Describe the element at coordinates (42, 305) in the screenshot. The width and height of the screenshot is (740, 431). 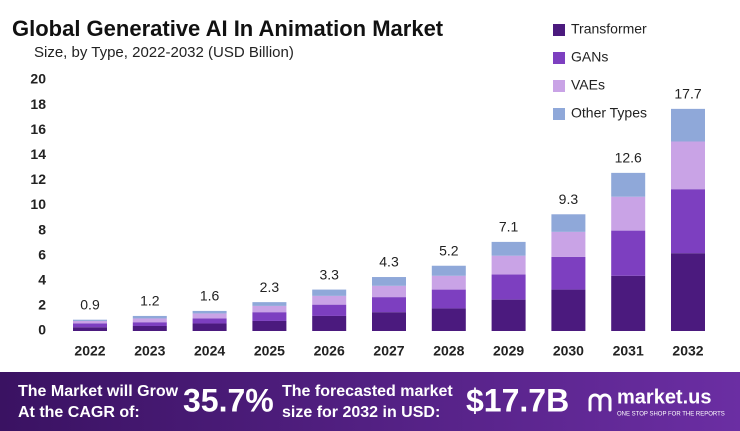
I see `y-tick-label: 2` at that location.